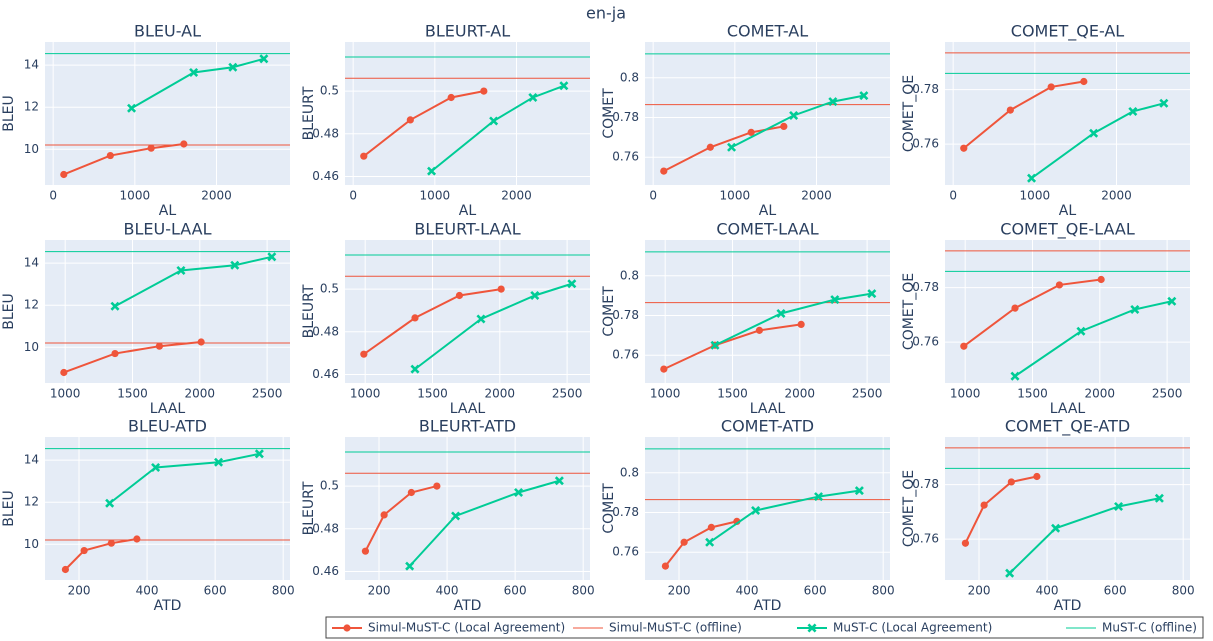 The image size is (1213, 641). Describe the element at coordinates (467, 229) in the screenshot. I see `chart-title: BLEURT-LAAL` at that location.